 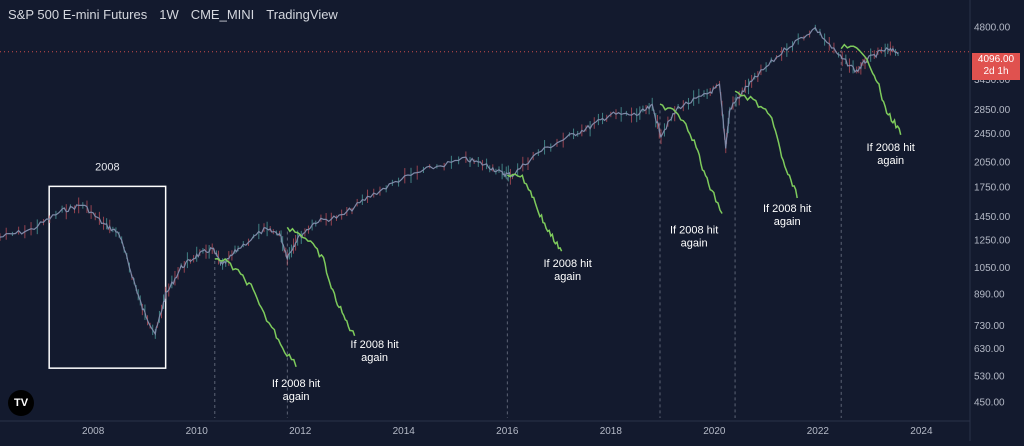 I want to click on highlight-box-2008, so click(x=107, y=277).